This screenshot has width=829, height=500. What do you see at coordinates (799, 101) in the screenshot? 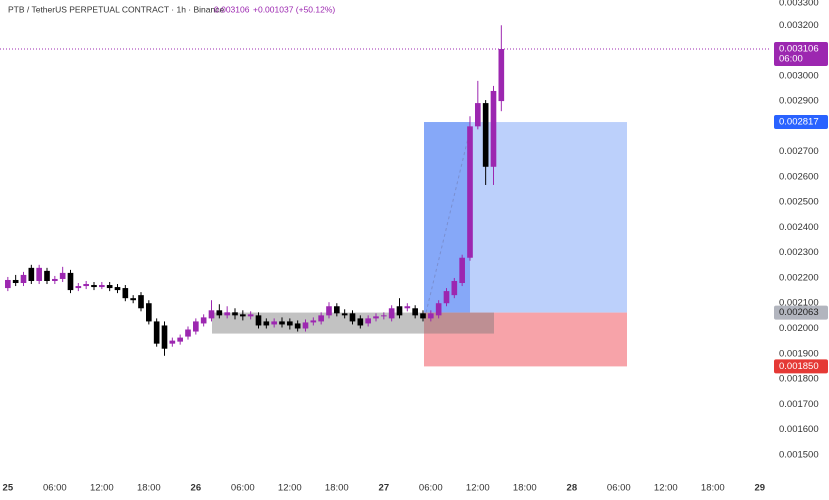
I see `y-tick-label: 0.002900` at bounding box center [799, 101].